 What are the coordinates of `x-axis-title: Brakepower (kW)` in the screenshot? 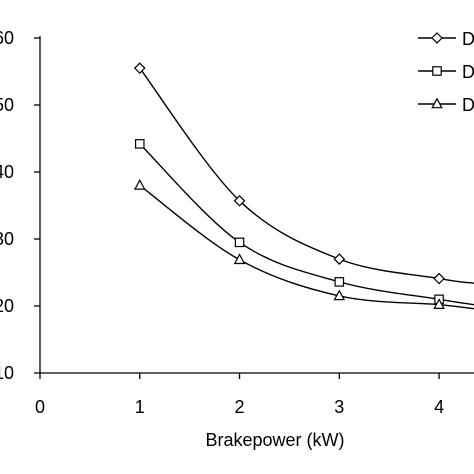 It's located at (274, 440).